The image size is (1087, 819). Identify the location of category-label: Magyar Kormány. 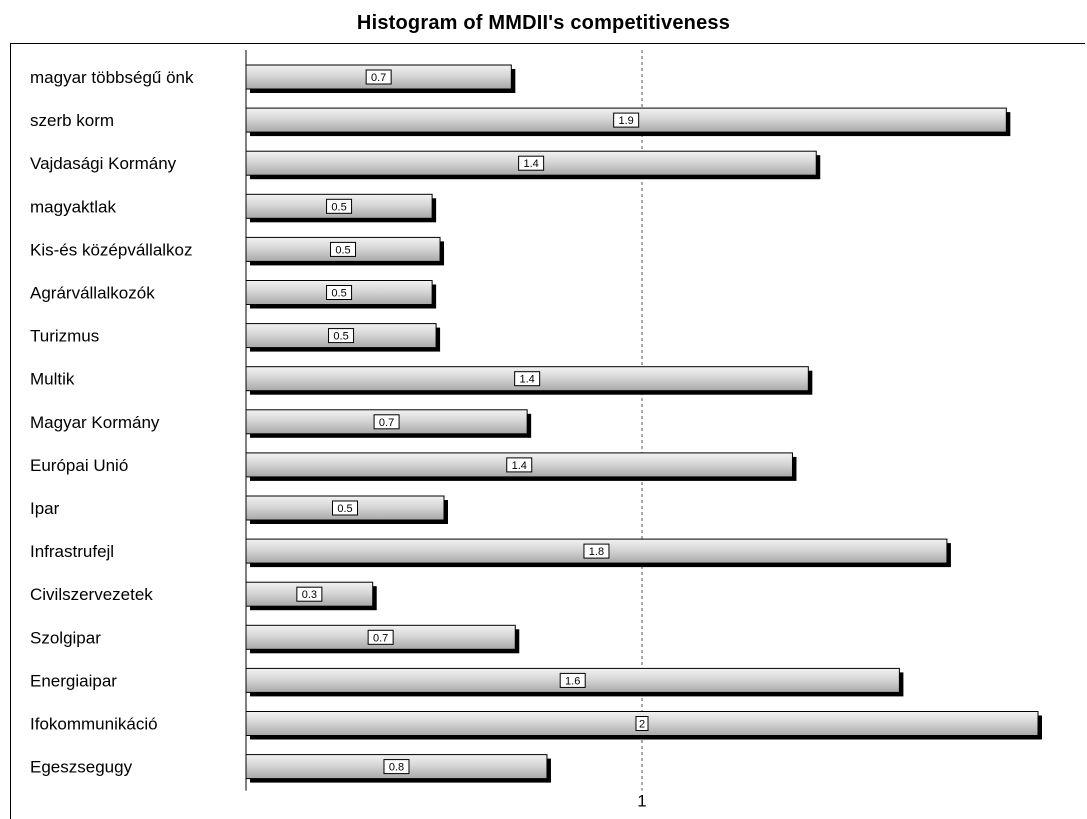
(95, 422).